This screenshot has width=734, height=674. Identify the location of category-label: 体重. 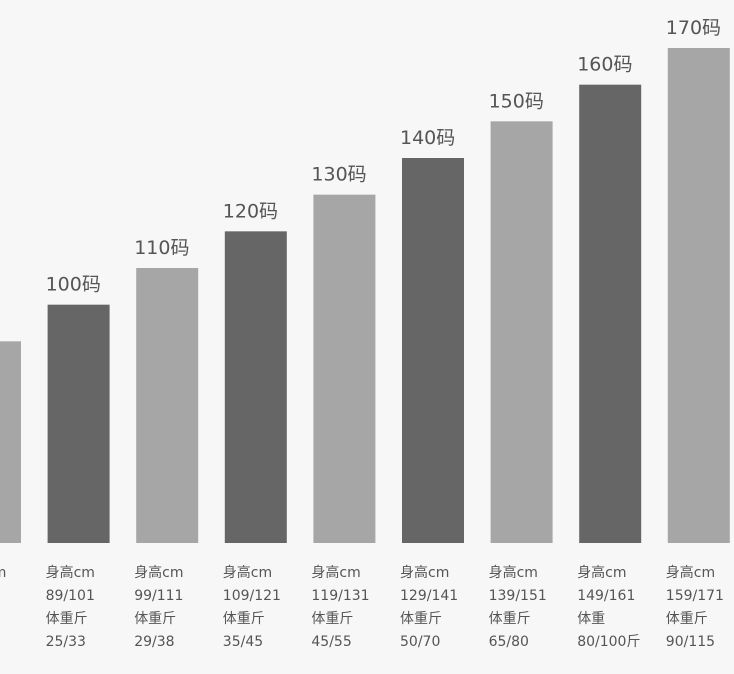
(591, 619).